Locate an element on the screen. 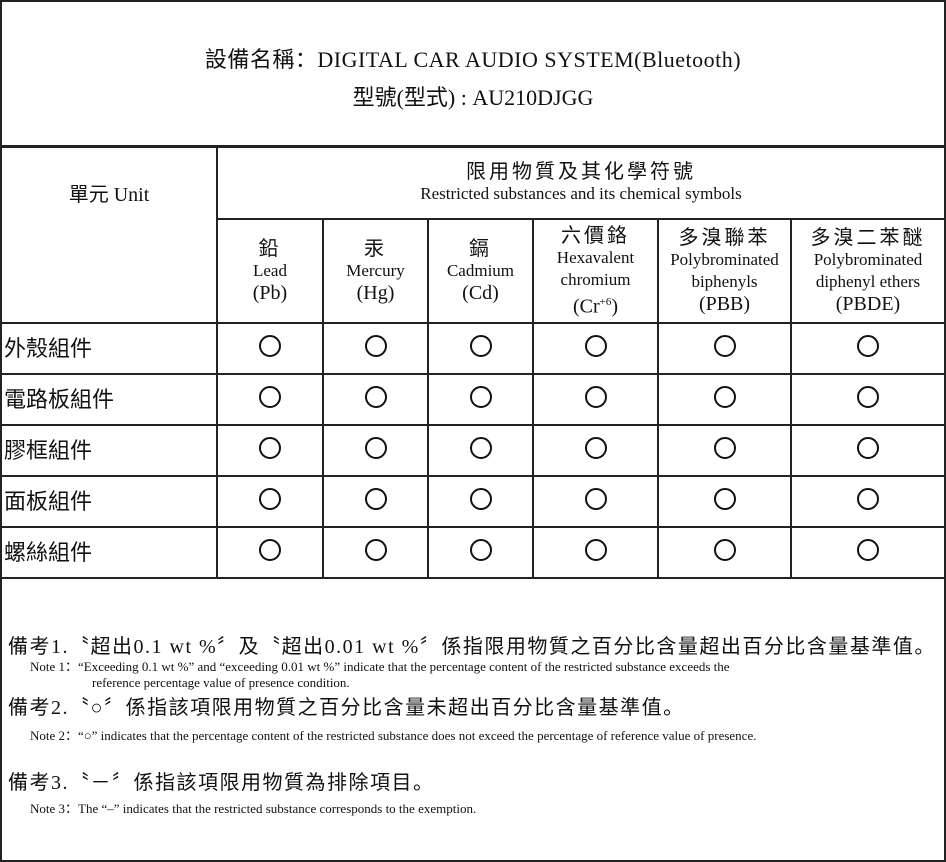  symbol-text: (Cd) is located at coordinates (480, 293).